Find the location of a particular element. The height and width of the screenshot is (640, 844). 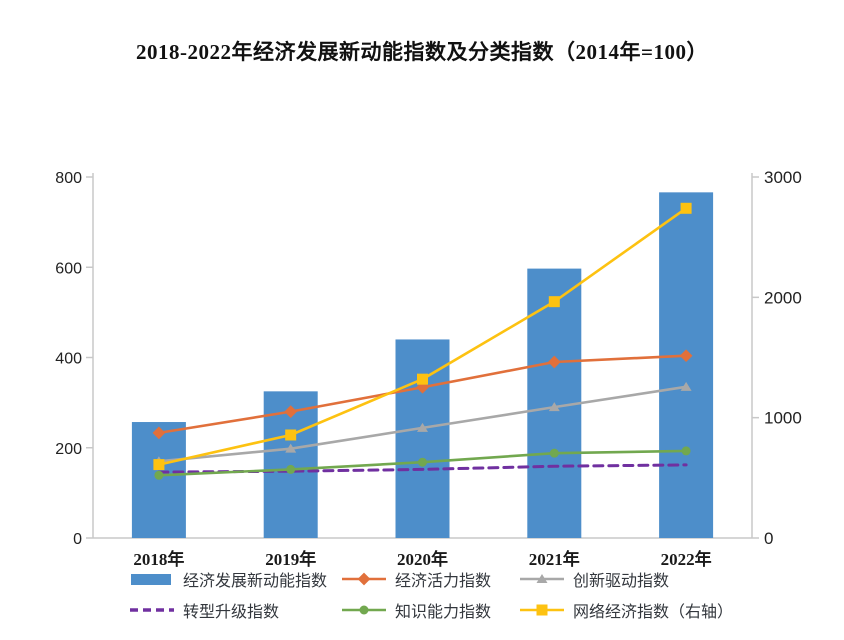

right-axis-tick-label: 1000 is located at coordinates (783, 418).